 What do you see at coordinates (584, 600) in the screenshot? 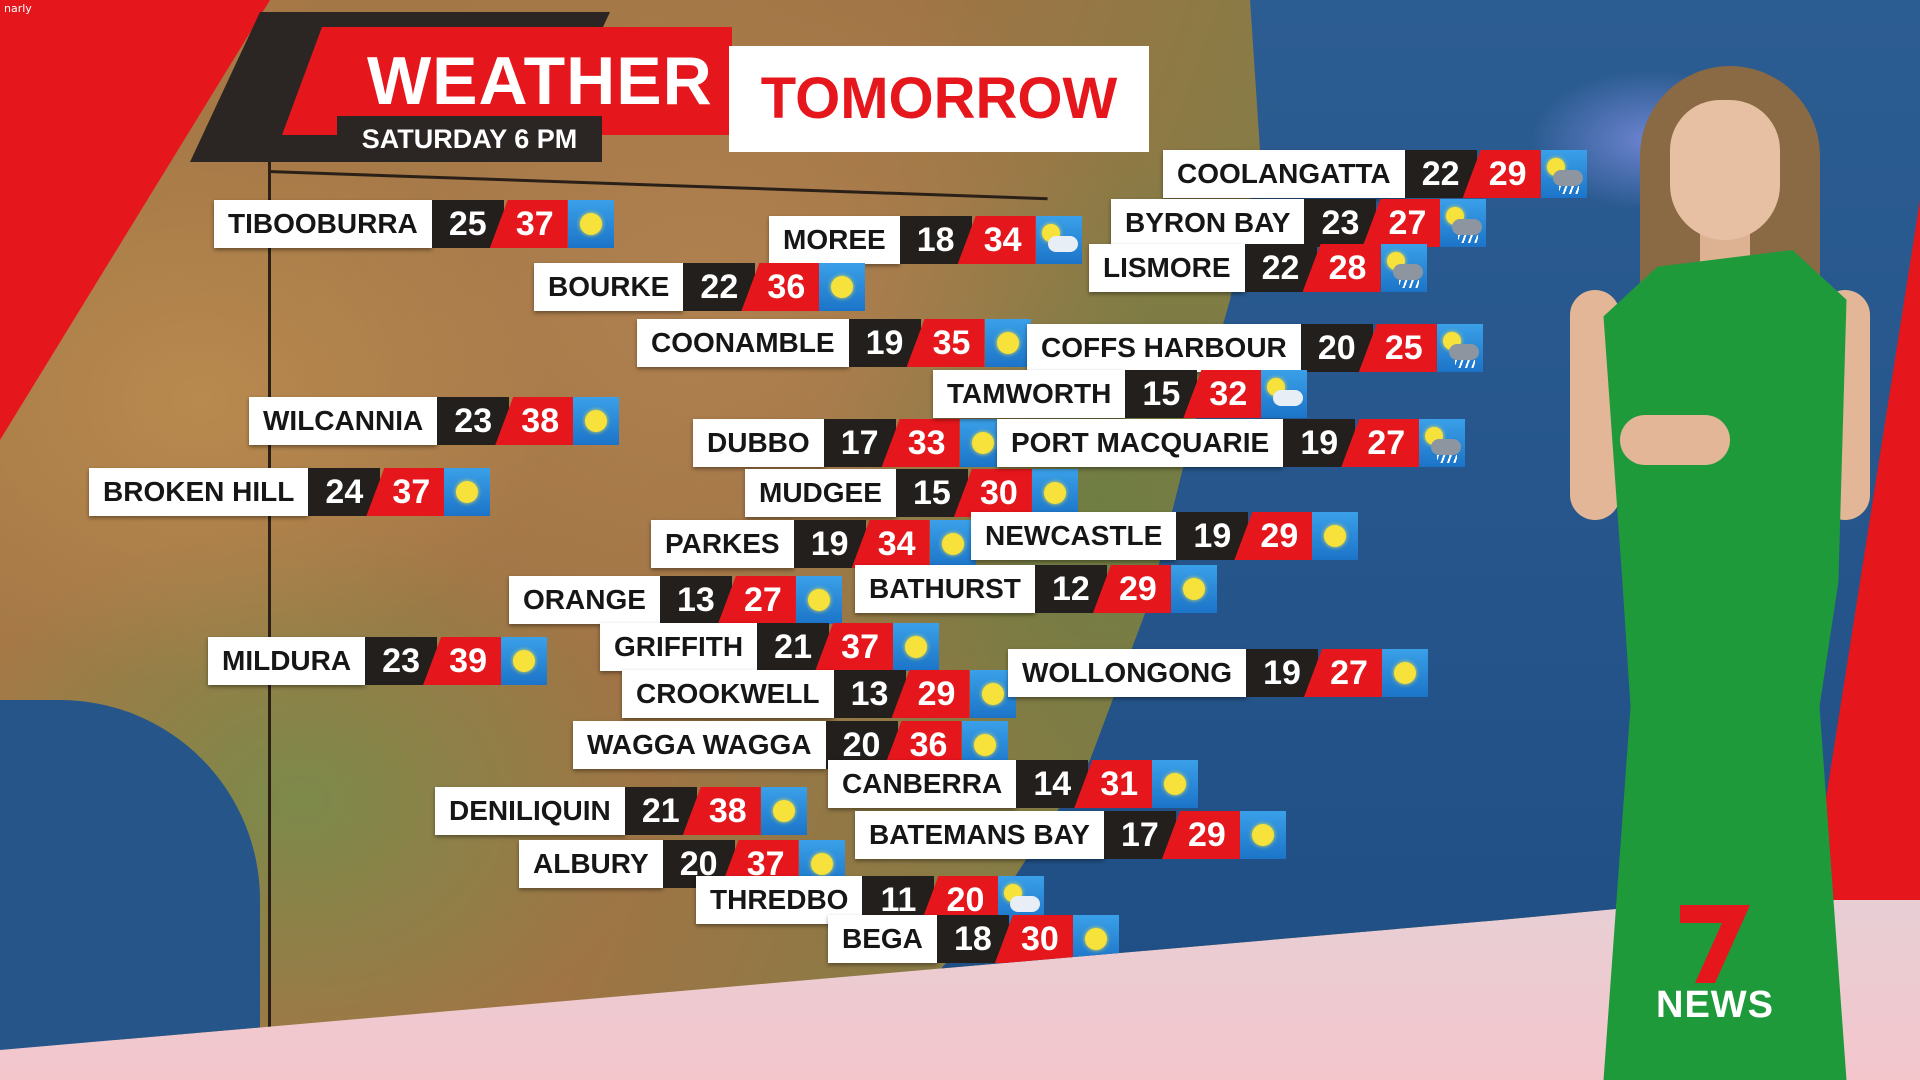
I see `city-name: ORANGE` at bounding box center [584, 600].